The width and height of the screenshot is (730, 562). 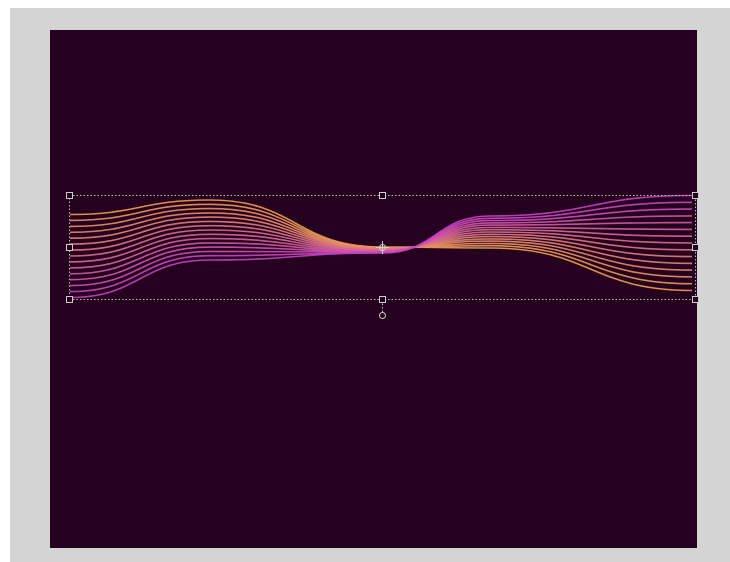 I want to click on center-marker, so click(x=382, y=247).